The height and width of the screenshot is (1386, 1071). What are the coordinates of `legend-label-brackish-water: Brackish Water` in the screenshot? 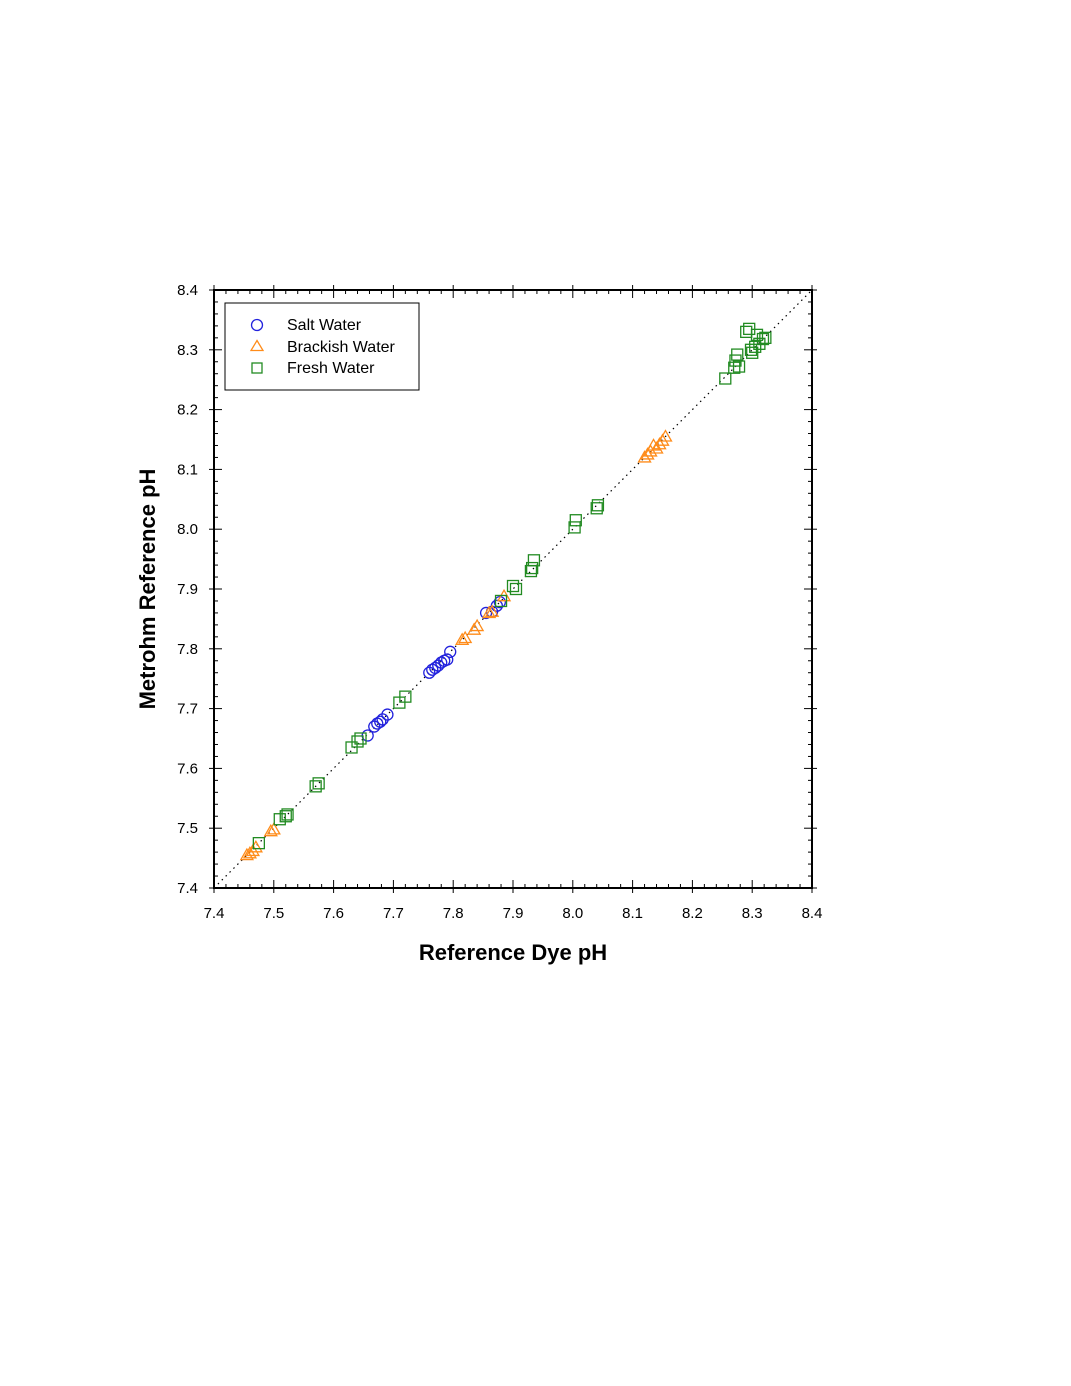 It's located at (341, 347).